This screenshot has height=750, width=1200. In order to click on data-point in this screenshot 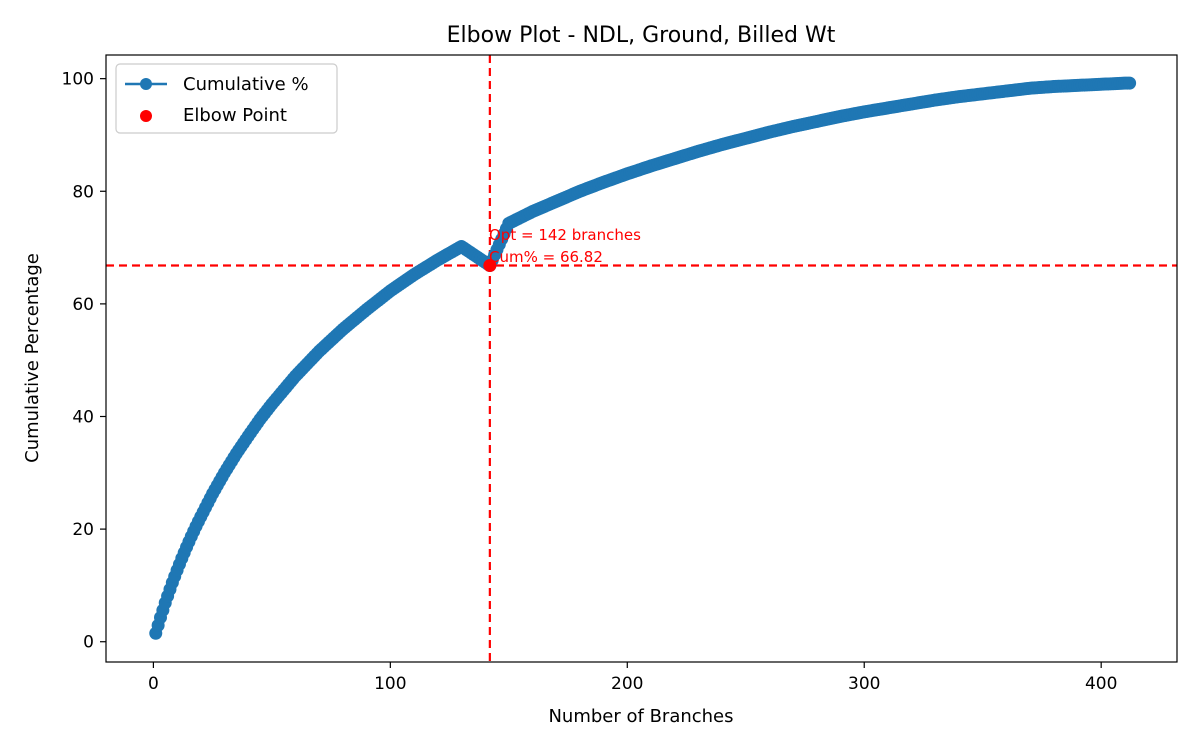, I will do `click(1130, 83)`.